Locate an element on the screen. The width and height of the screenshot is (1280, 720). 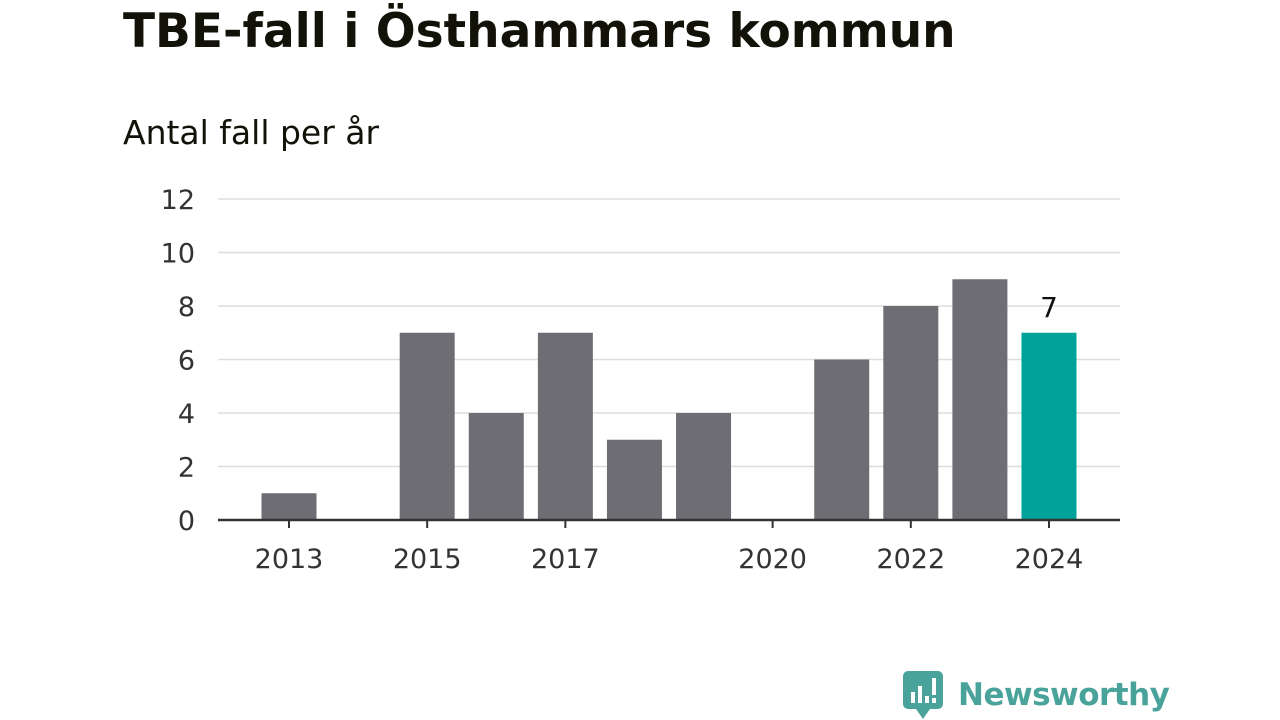
x-tick-label: 2020 is located at coordinates (772, 559).